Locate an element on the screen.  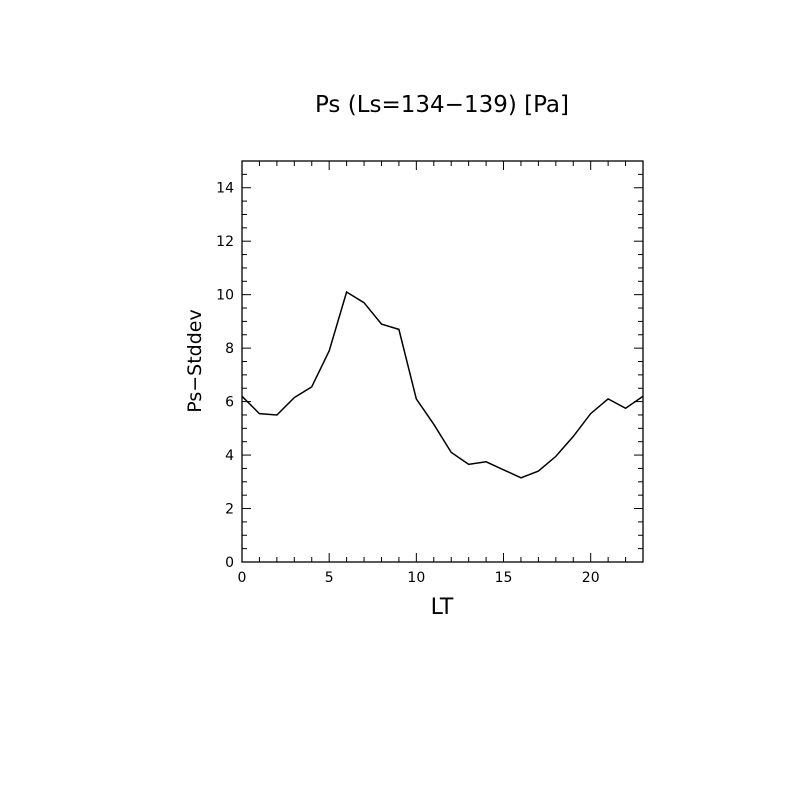
y-tick-label: 4 is located at coordinates (229, 456).